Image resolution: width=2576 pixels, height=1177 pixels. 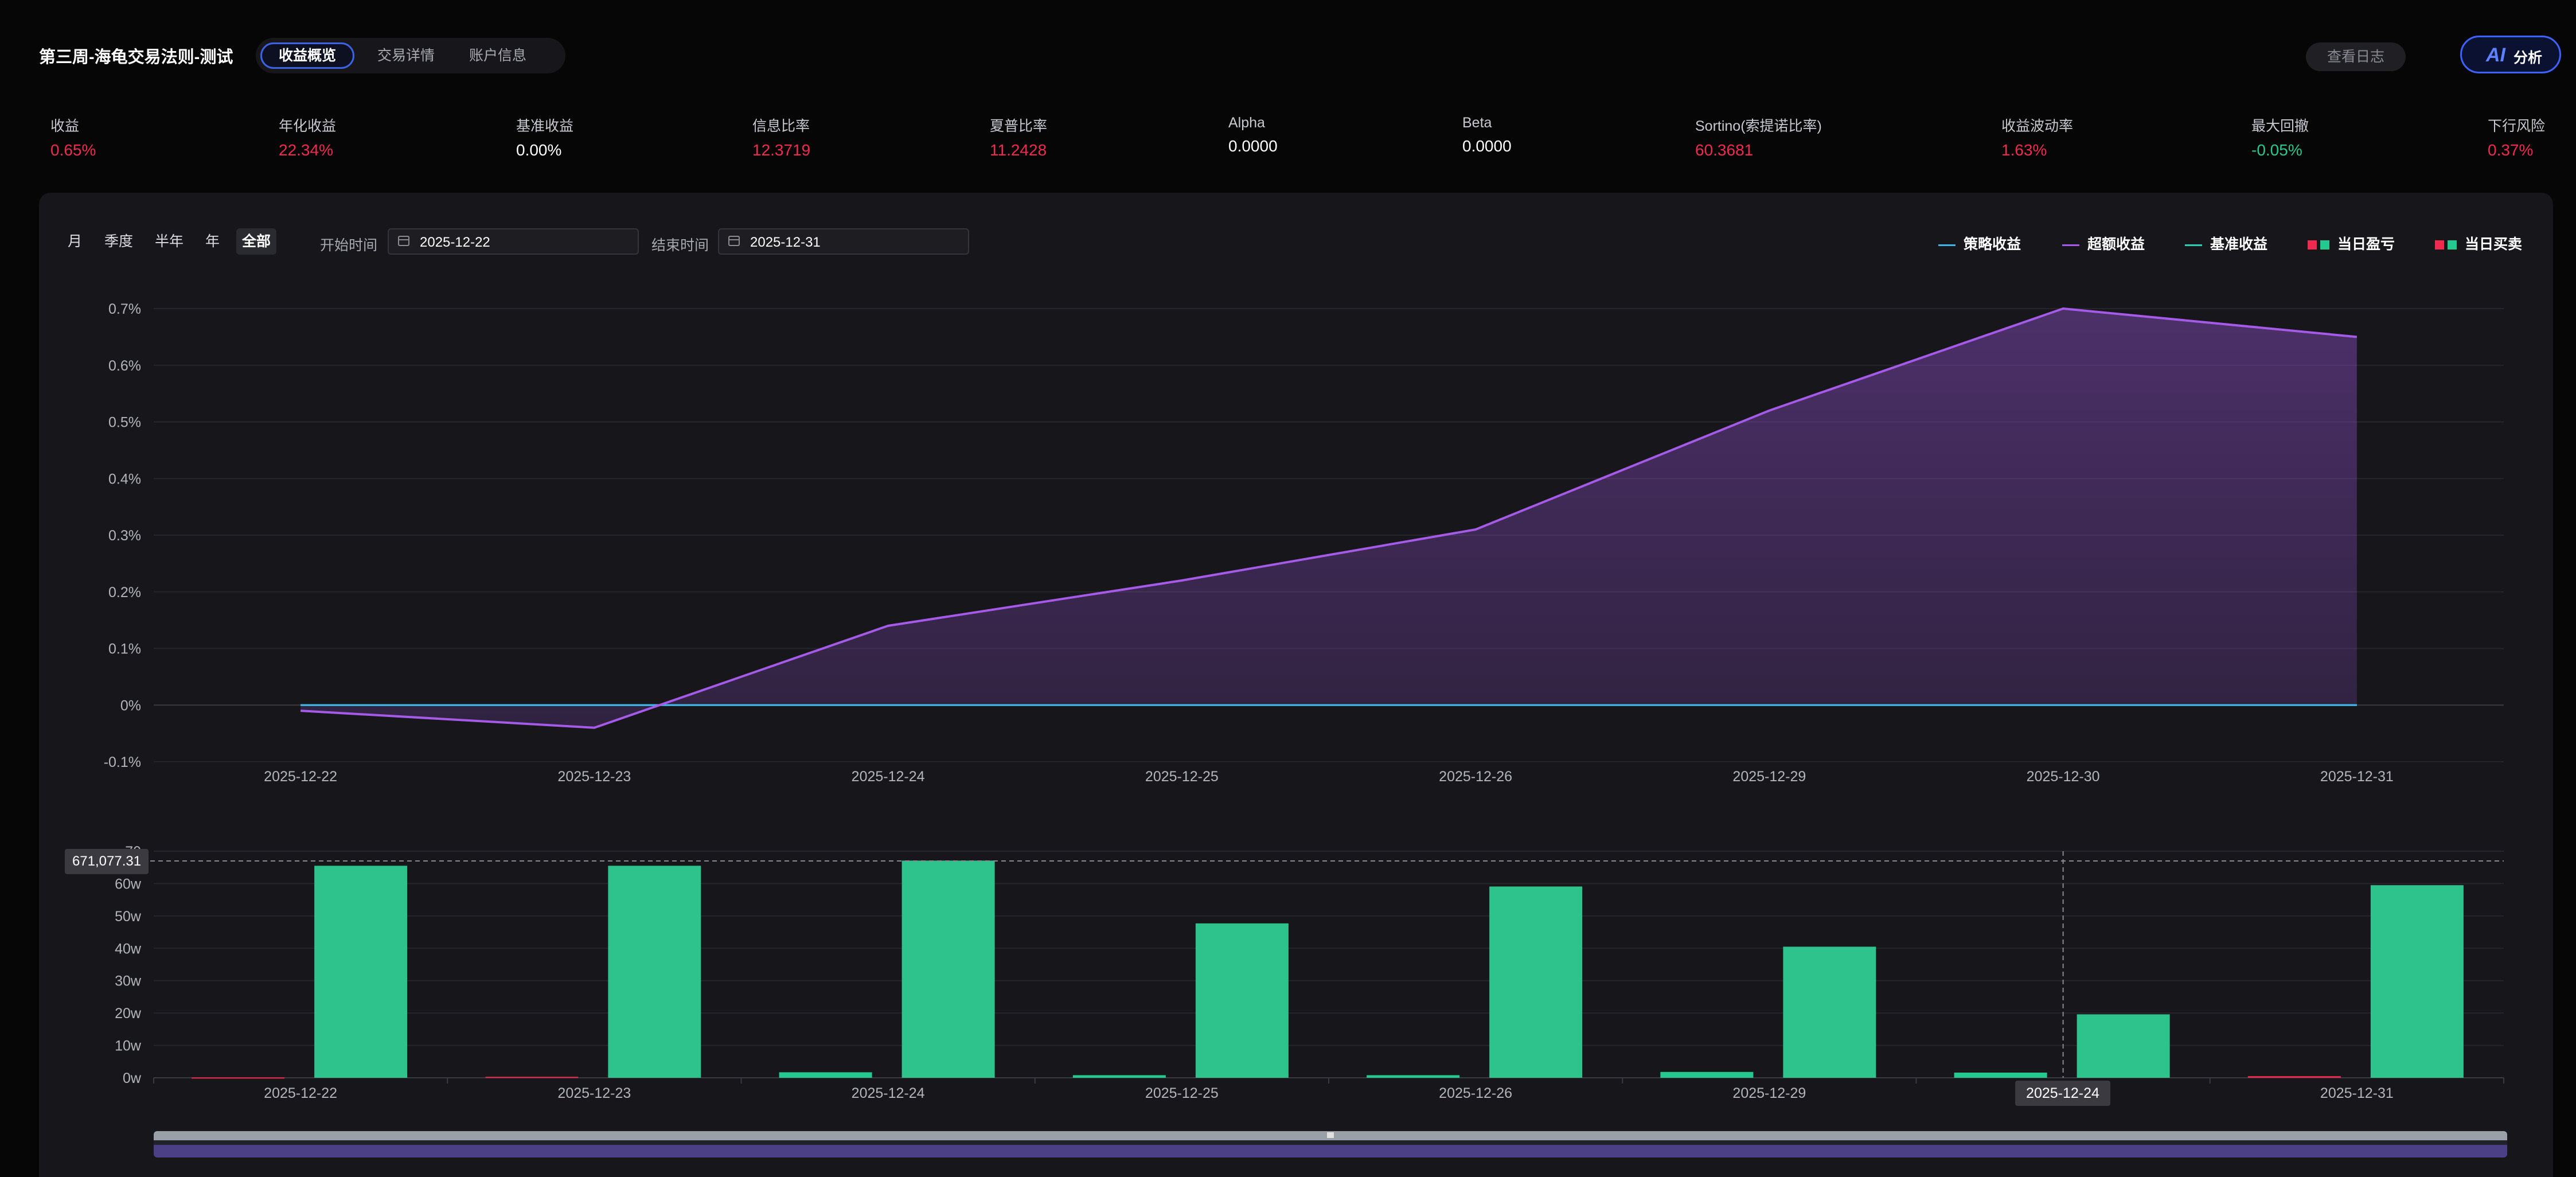 What do you see at coordinates (349, 245) in the screenshot?
I see `start-date-label: 开始时间` at bounding box center [349, 245].